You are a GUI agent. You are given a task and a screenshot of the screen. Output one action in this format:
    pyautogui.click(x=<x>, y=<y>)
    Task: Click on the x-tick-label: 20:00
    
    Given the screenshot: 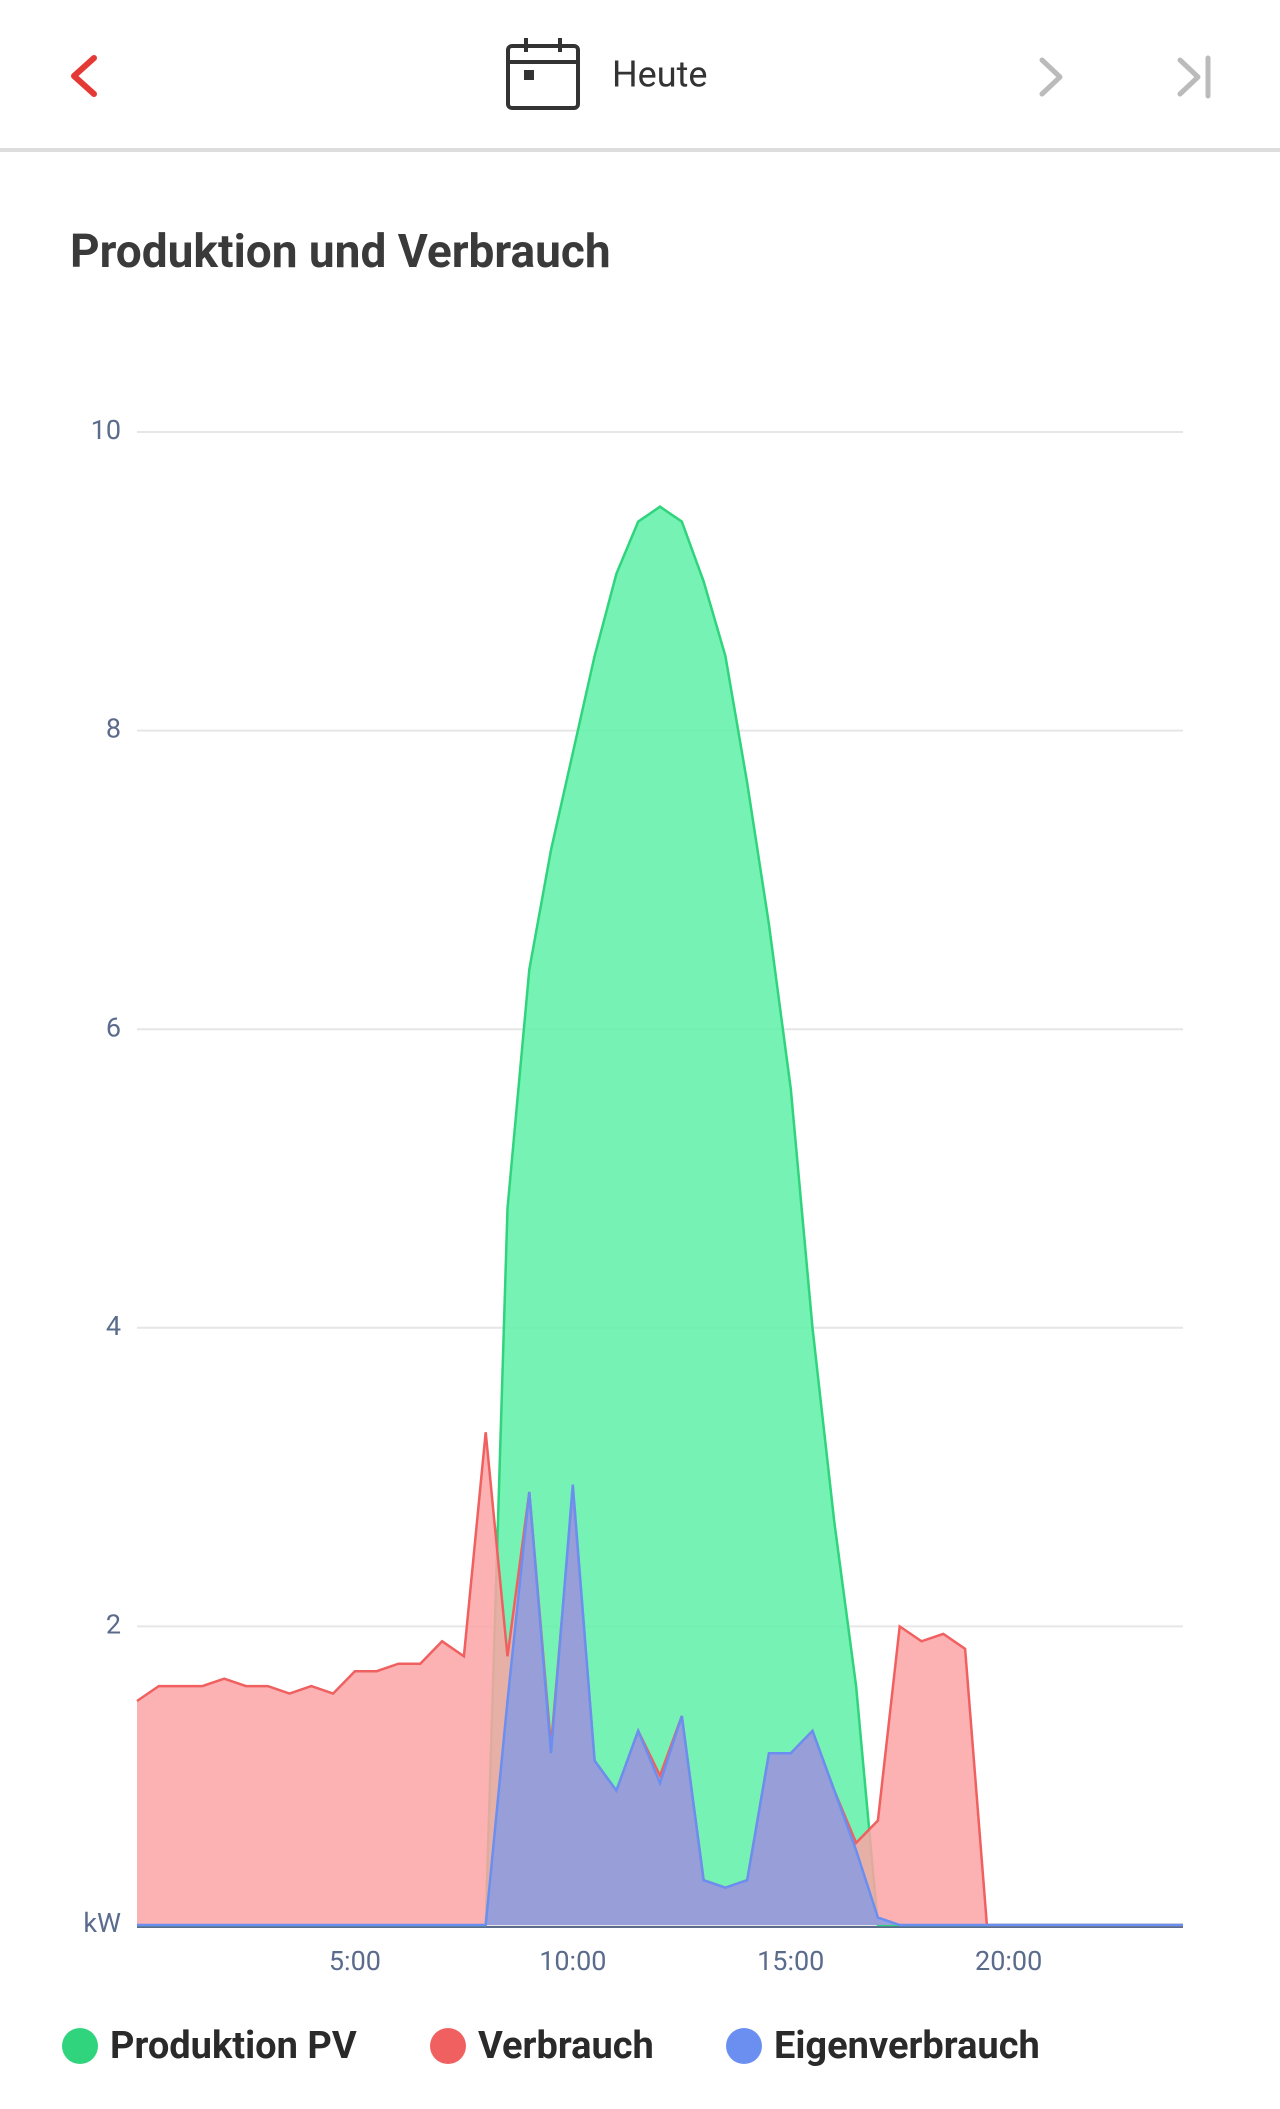 What is the action you would take?
    pyautogui.click(x=1008, y=1961)
    